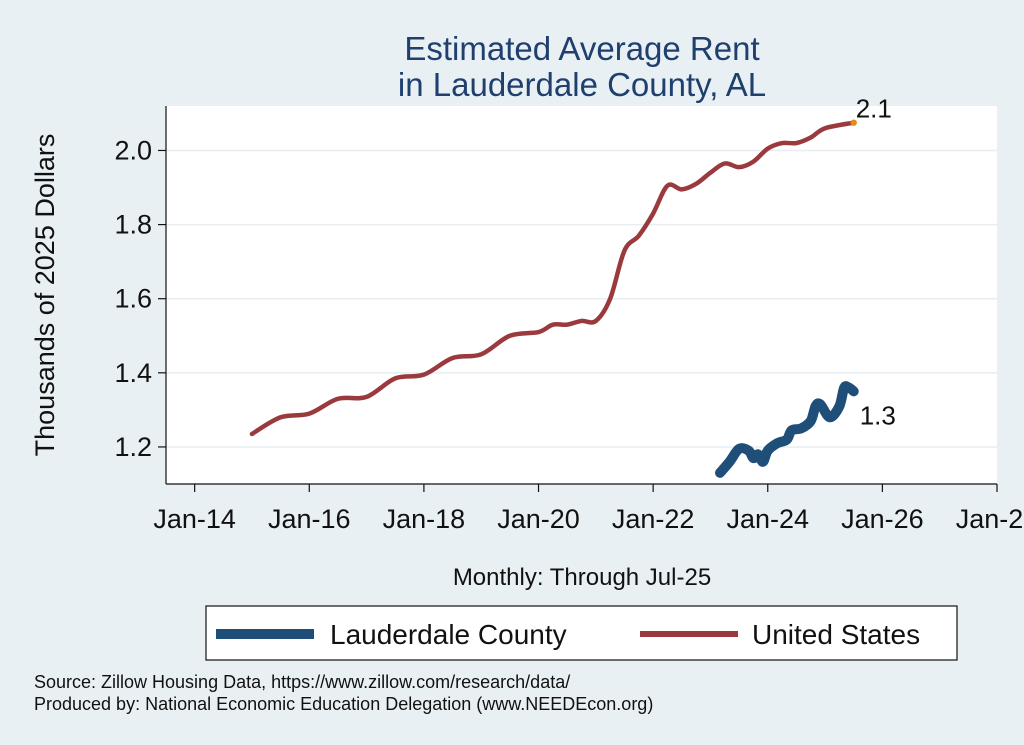 The width and height of the screenshot is (1024, 745). What do you see at coordinates (309, 519) in the screenshot?
I see `x-tick-label-Jan-16: Jan-16` at bounding box center [309, 519].